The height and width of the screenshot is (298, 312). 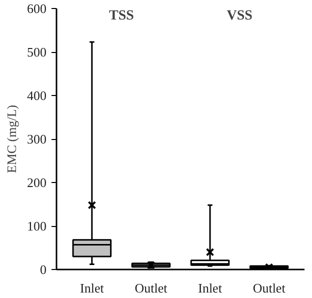 I want to click on annotation: TSS, so click(x=121, y=16).